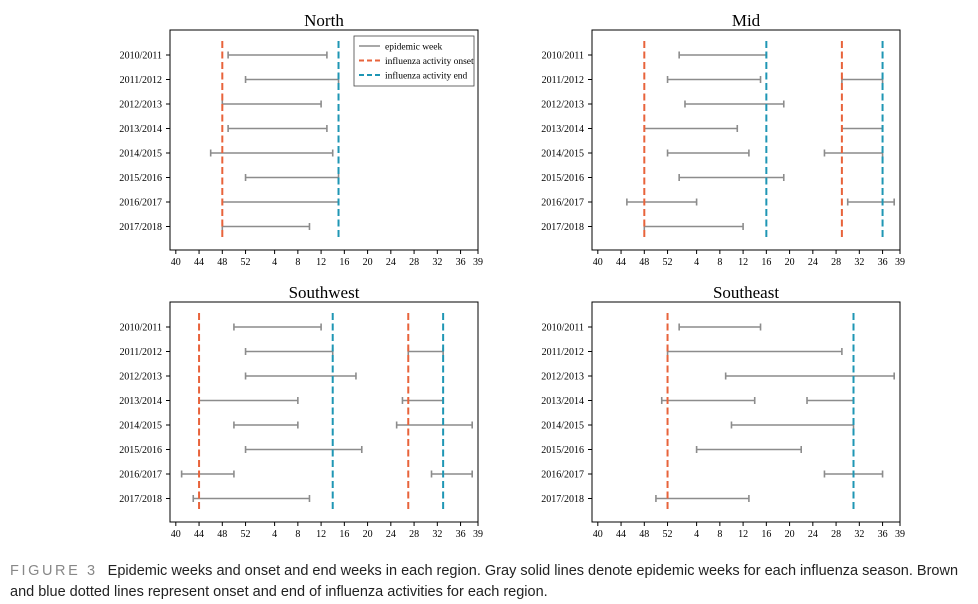 The height and width of the screenshot is (604, 978). Describe the element at coordinates (429, 61) in the screenshot. I see `legend-label-onset: influenza activity onset` at that location.